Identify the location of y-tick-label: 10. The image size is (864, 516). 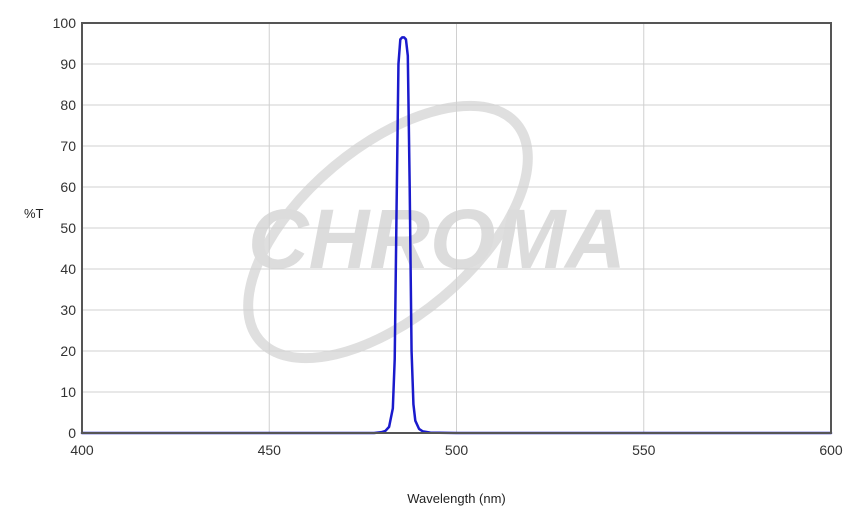
(68, 392).